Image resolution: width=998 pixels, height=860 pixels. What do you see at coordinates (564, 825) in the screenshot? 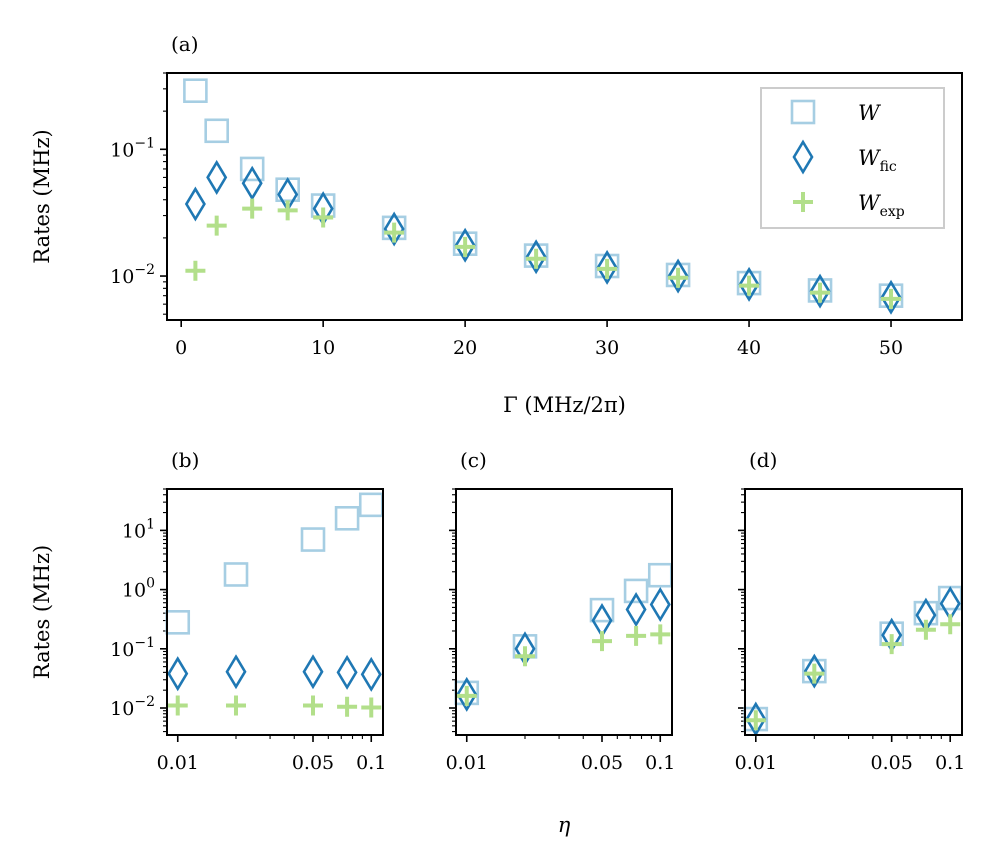
I see `x-axis-label: η` at bounding box center [564, 825].